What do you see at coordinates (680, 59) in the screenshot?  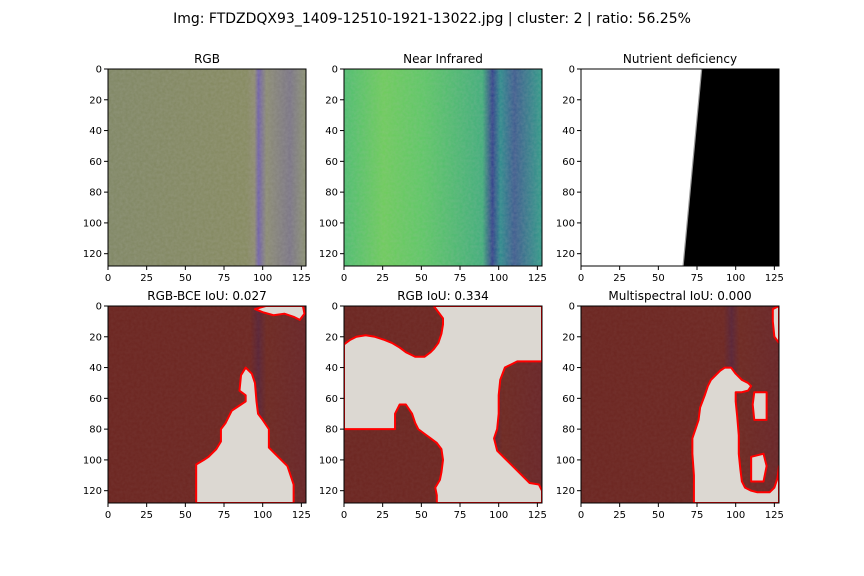 I see `subplot-title: Nutrient deficiency` at bounding box center [680, 59].